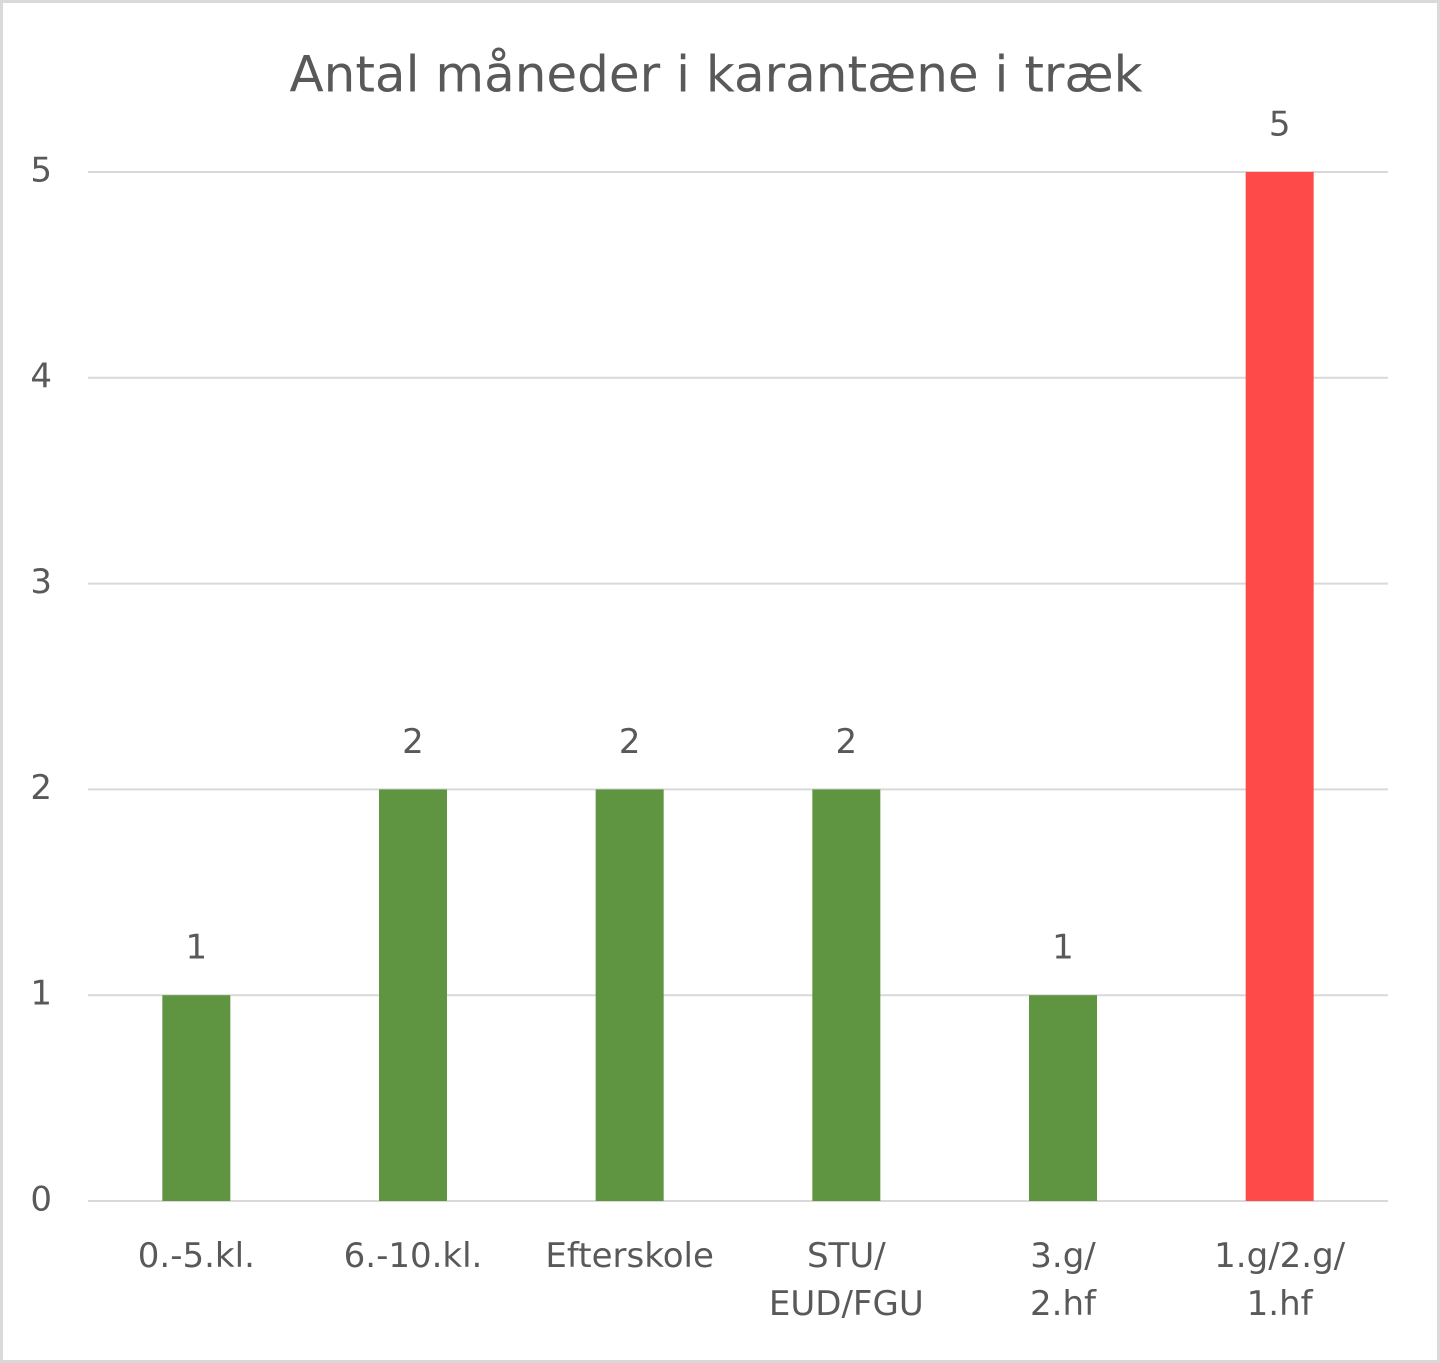  I want to click on data-label: 5, so click(1280, 125).